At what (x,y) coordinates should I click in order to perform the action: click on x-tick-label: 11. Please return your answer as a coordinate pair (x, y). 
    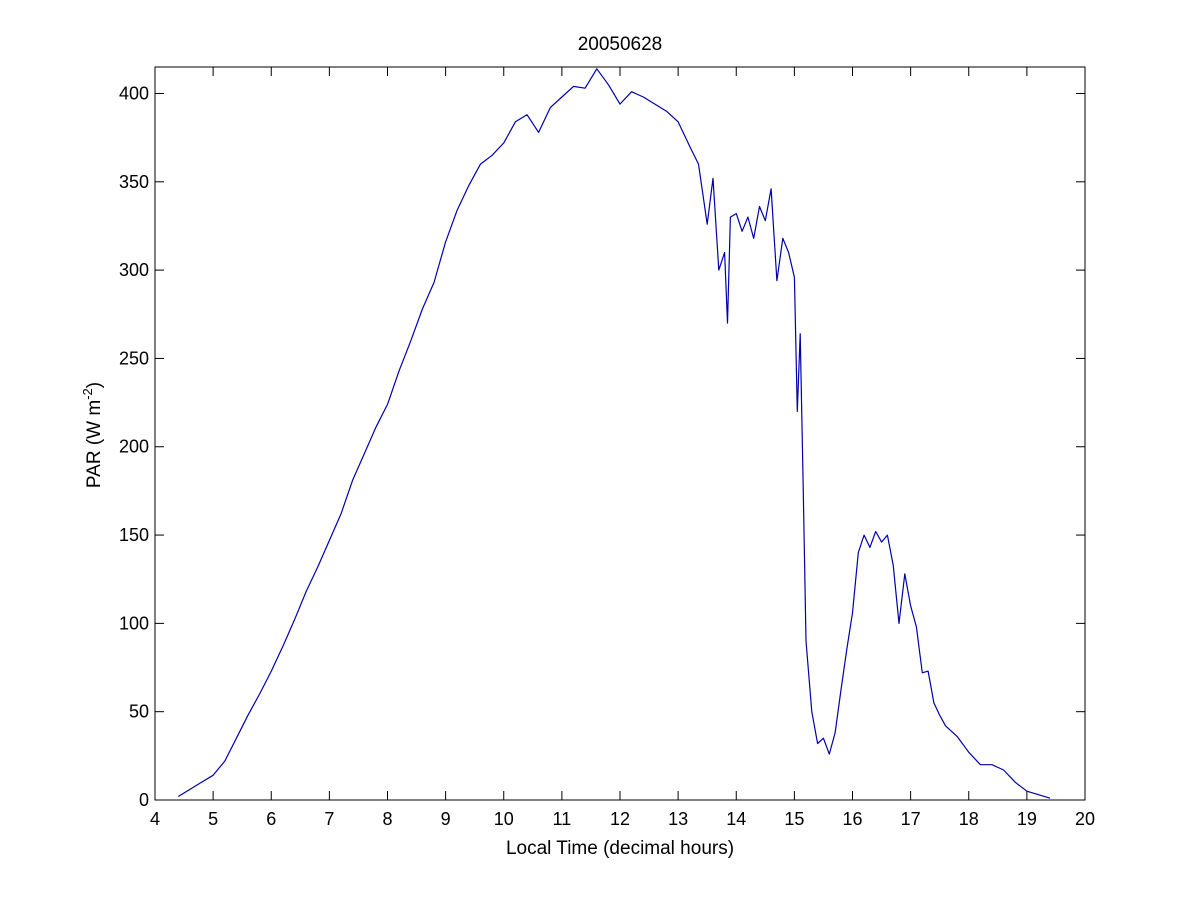
    Looking at the image, I should click on (562, 819).